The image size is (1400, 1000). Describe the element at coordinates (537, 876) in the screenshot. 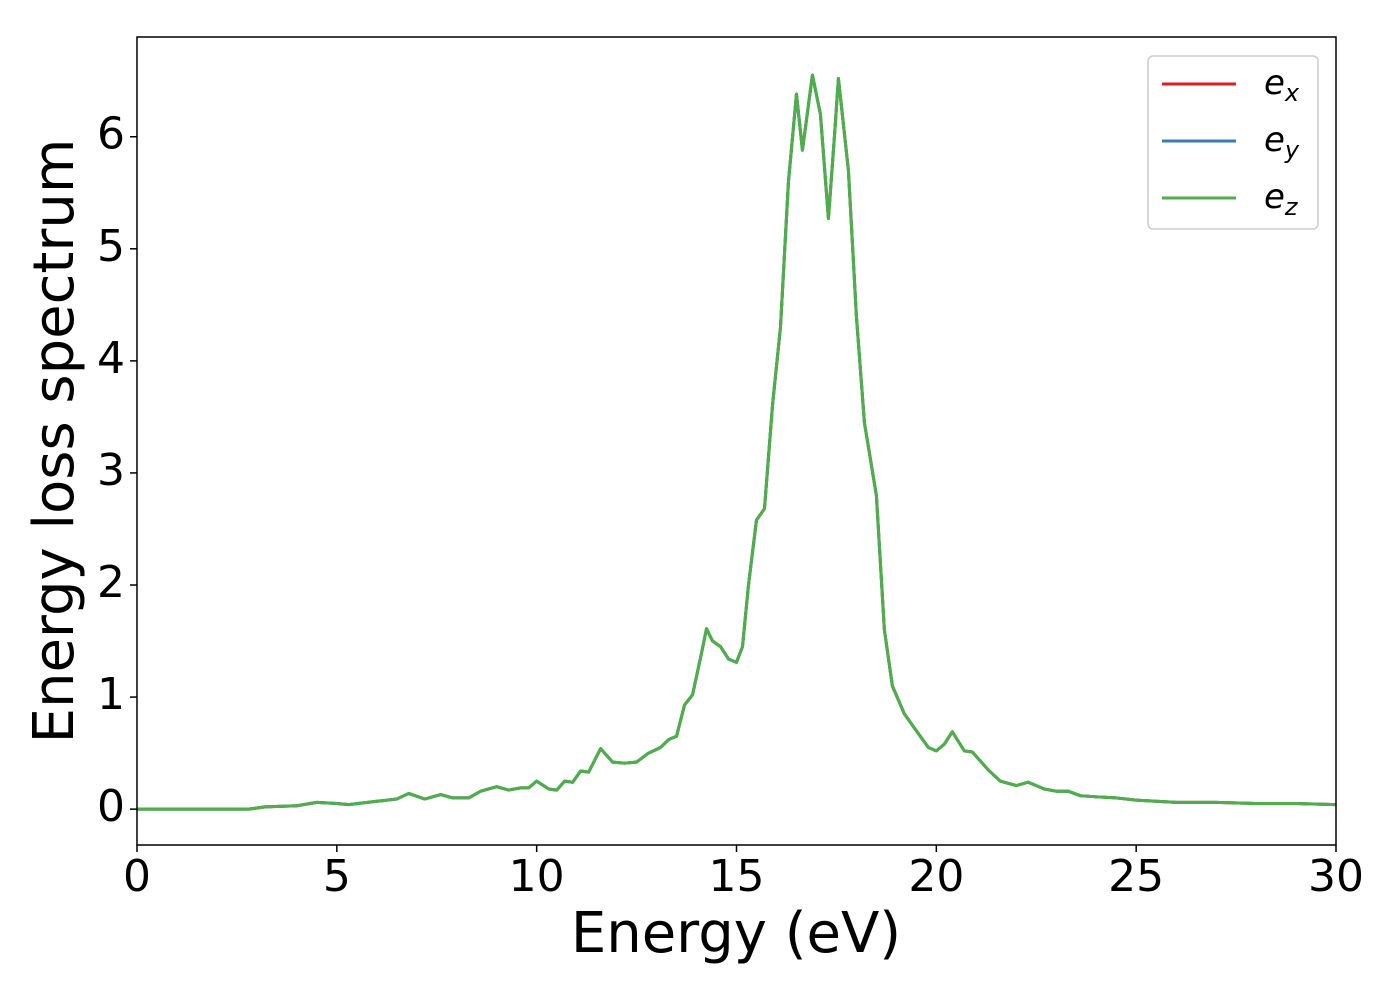

I see `x-tick-label: 10` at that location.